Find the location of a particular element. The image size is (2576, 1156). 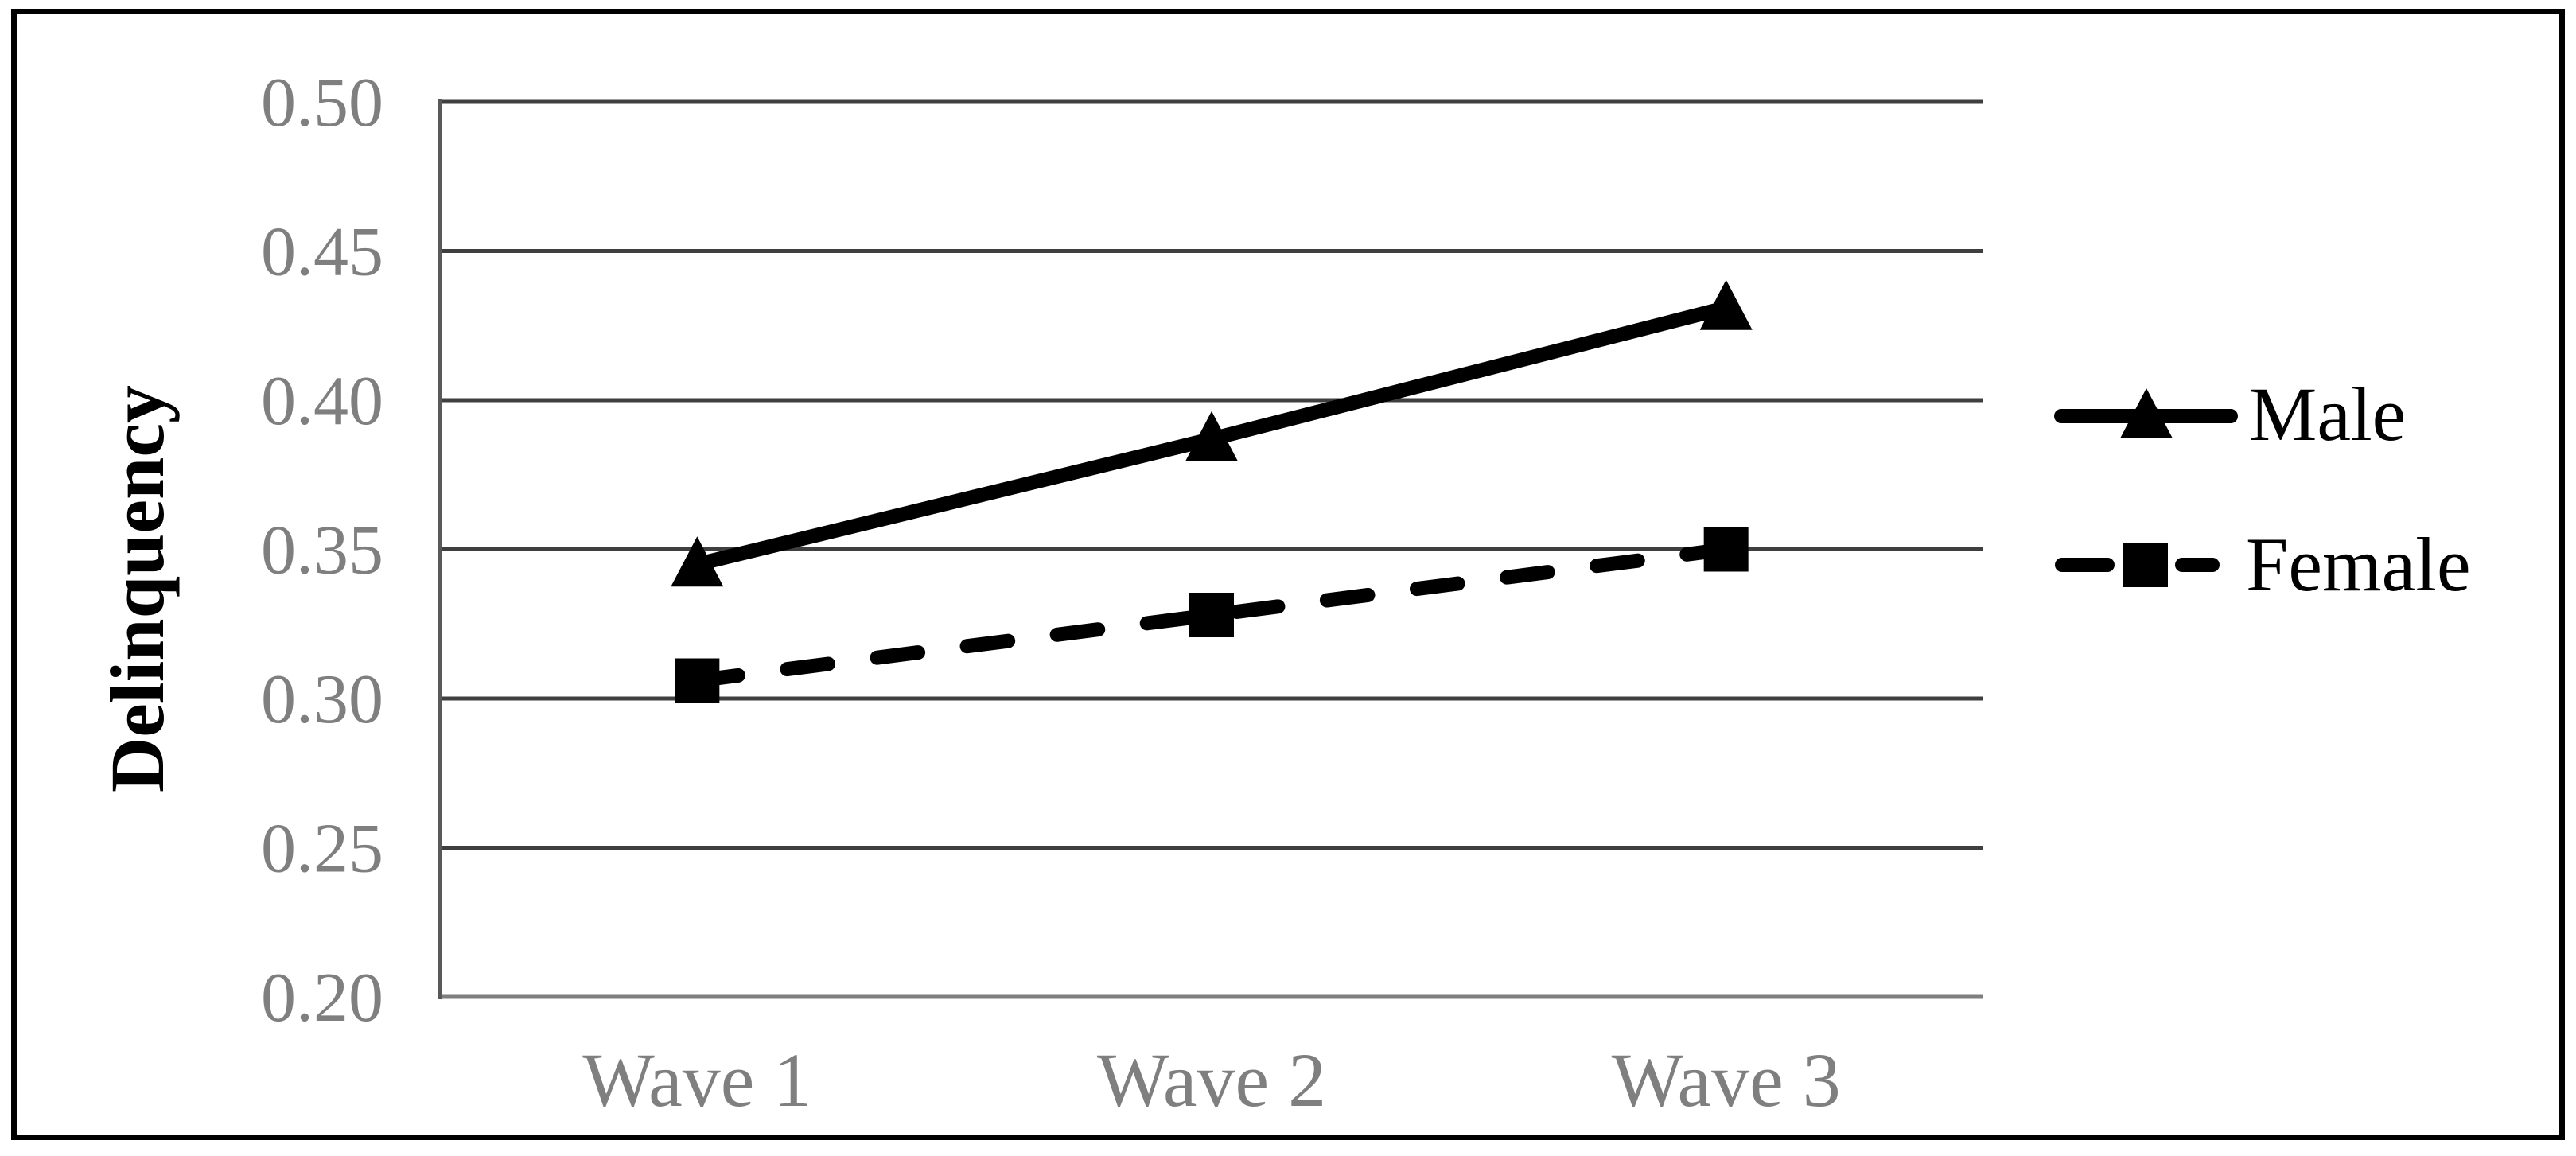

female-legend-square-marker-icon is located at coordinates (2145, 565).